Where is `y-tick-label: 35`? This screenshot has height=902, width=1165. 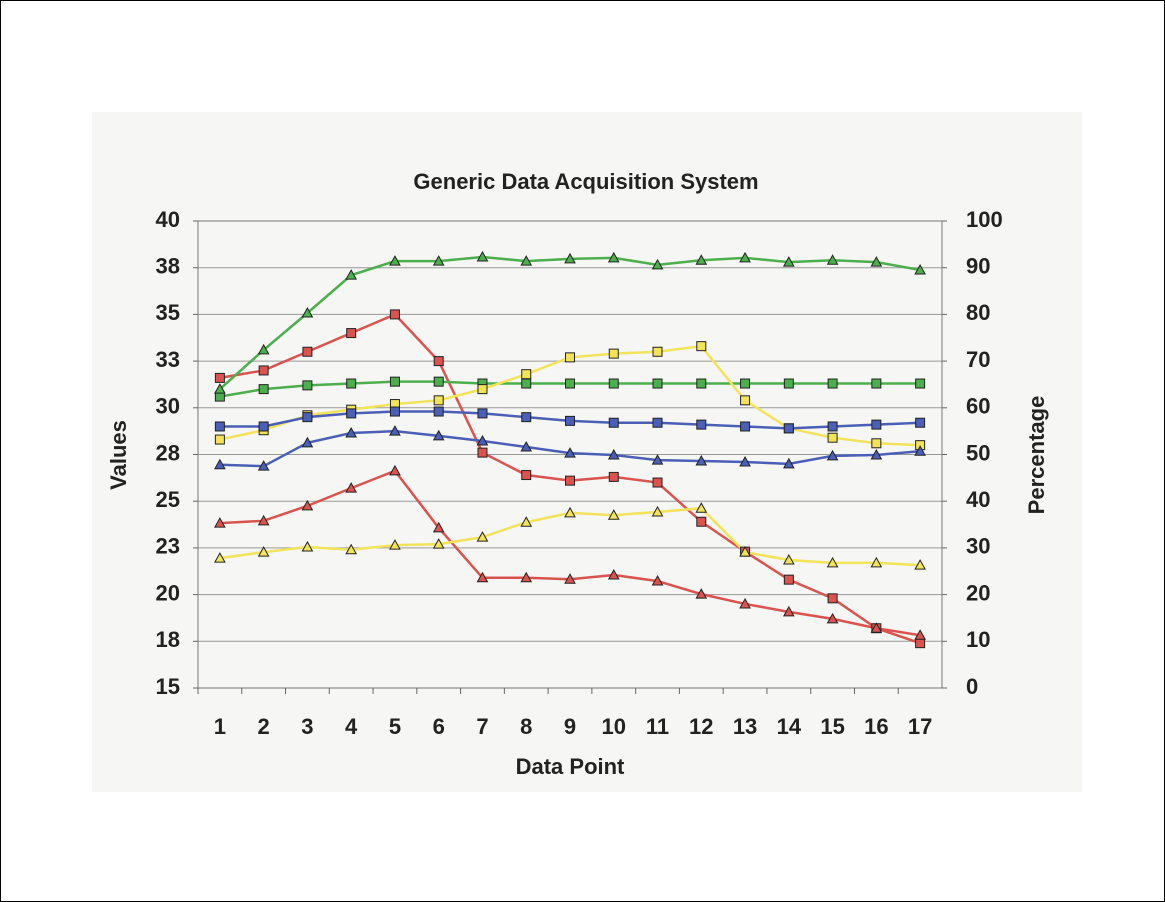 y-tick-label: 35 is located at coordinates (168, 312).